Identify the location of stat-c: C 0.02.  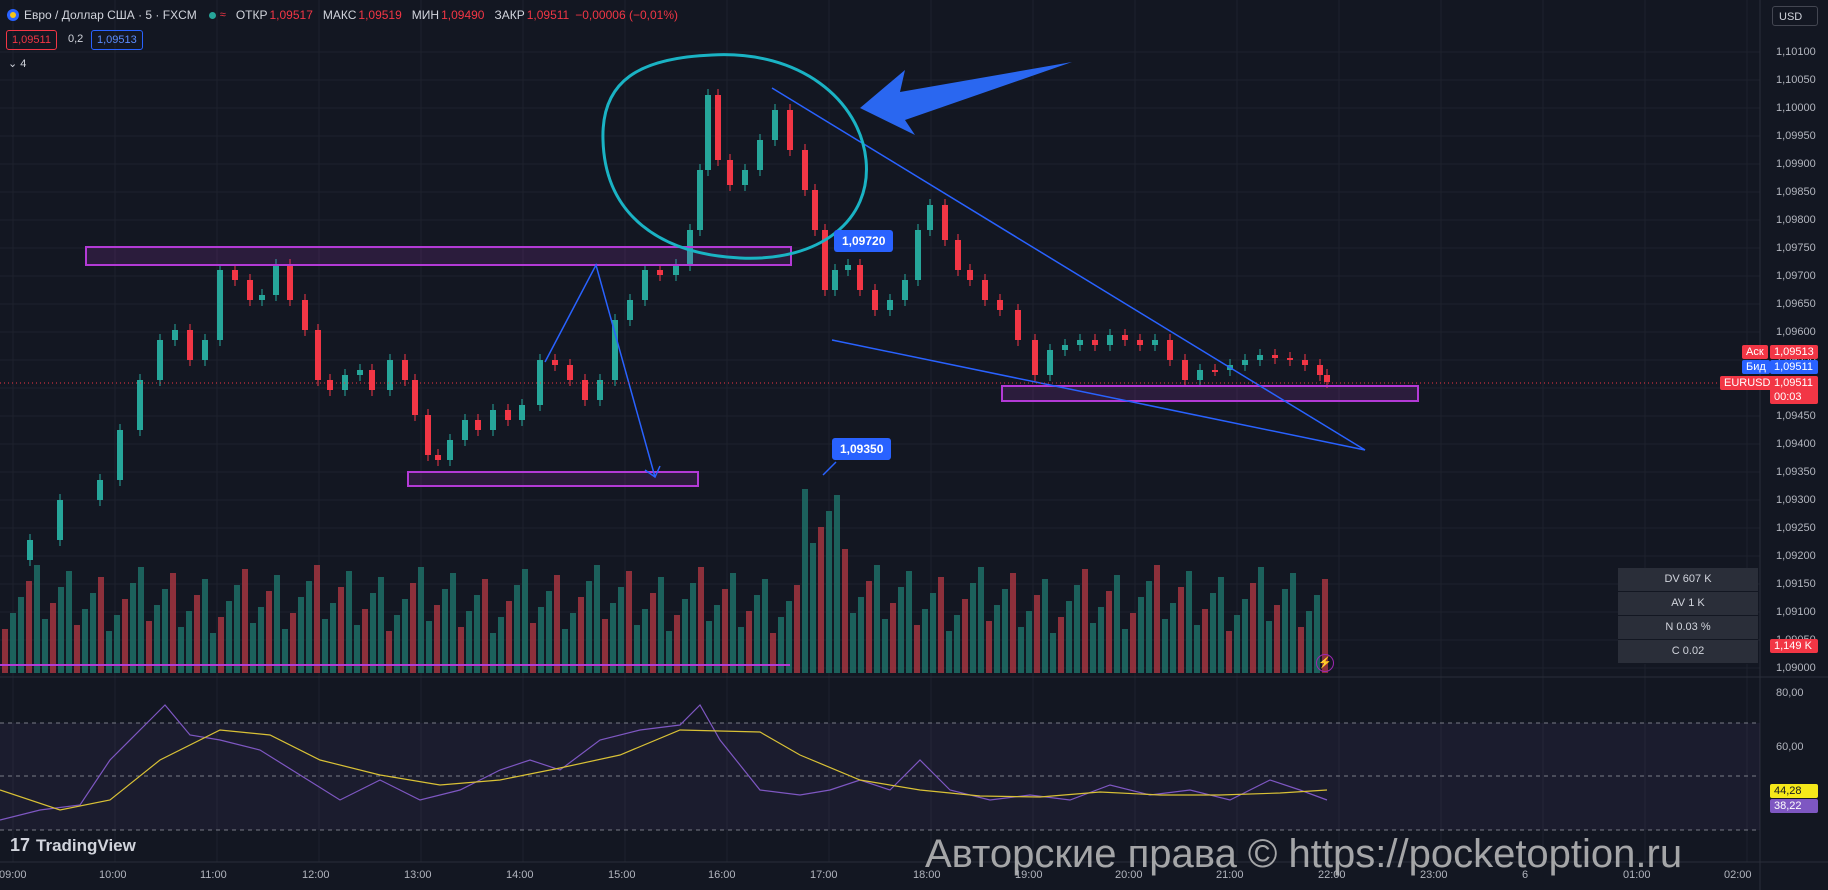
(1688, 652).